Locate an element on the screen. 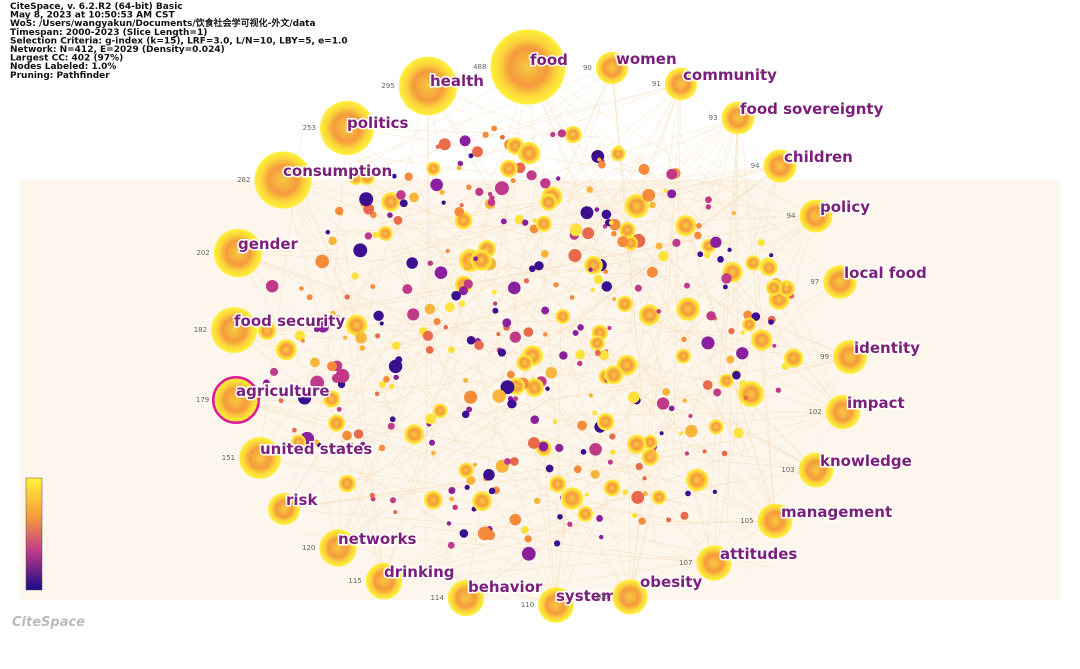  year-legend is located at coordinates (34, 534).